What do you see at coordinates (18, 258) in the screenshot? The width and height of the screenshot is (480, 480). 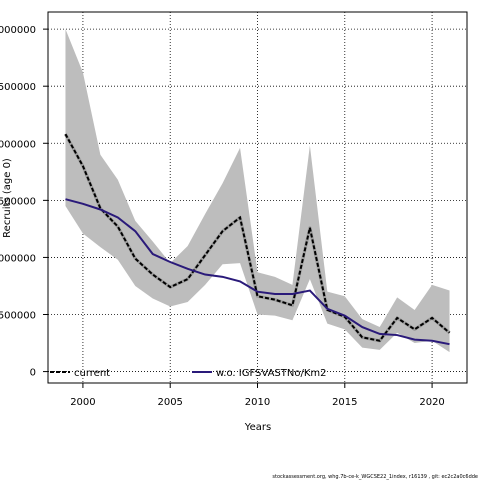 I see `y-tick-label-2: 1000000` at bounding box center [18, 258].